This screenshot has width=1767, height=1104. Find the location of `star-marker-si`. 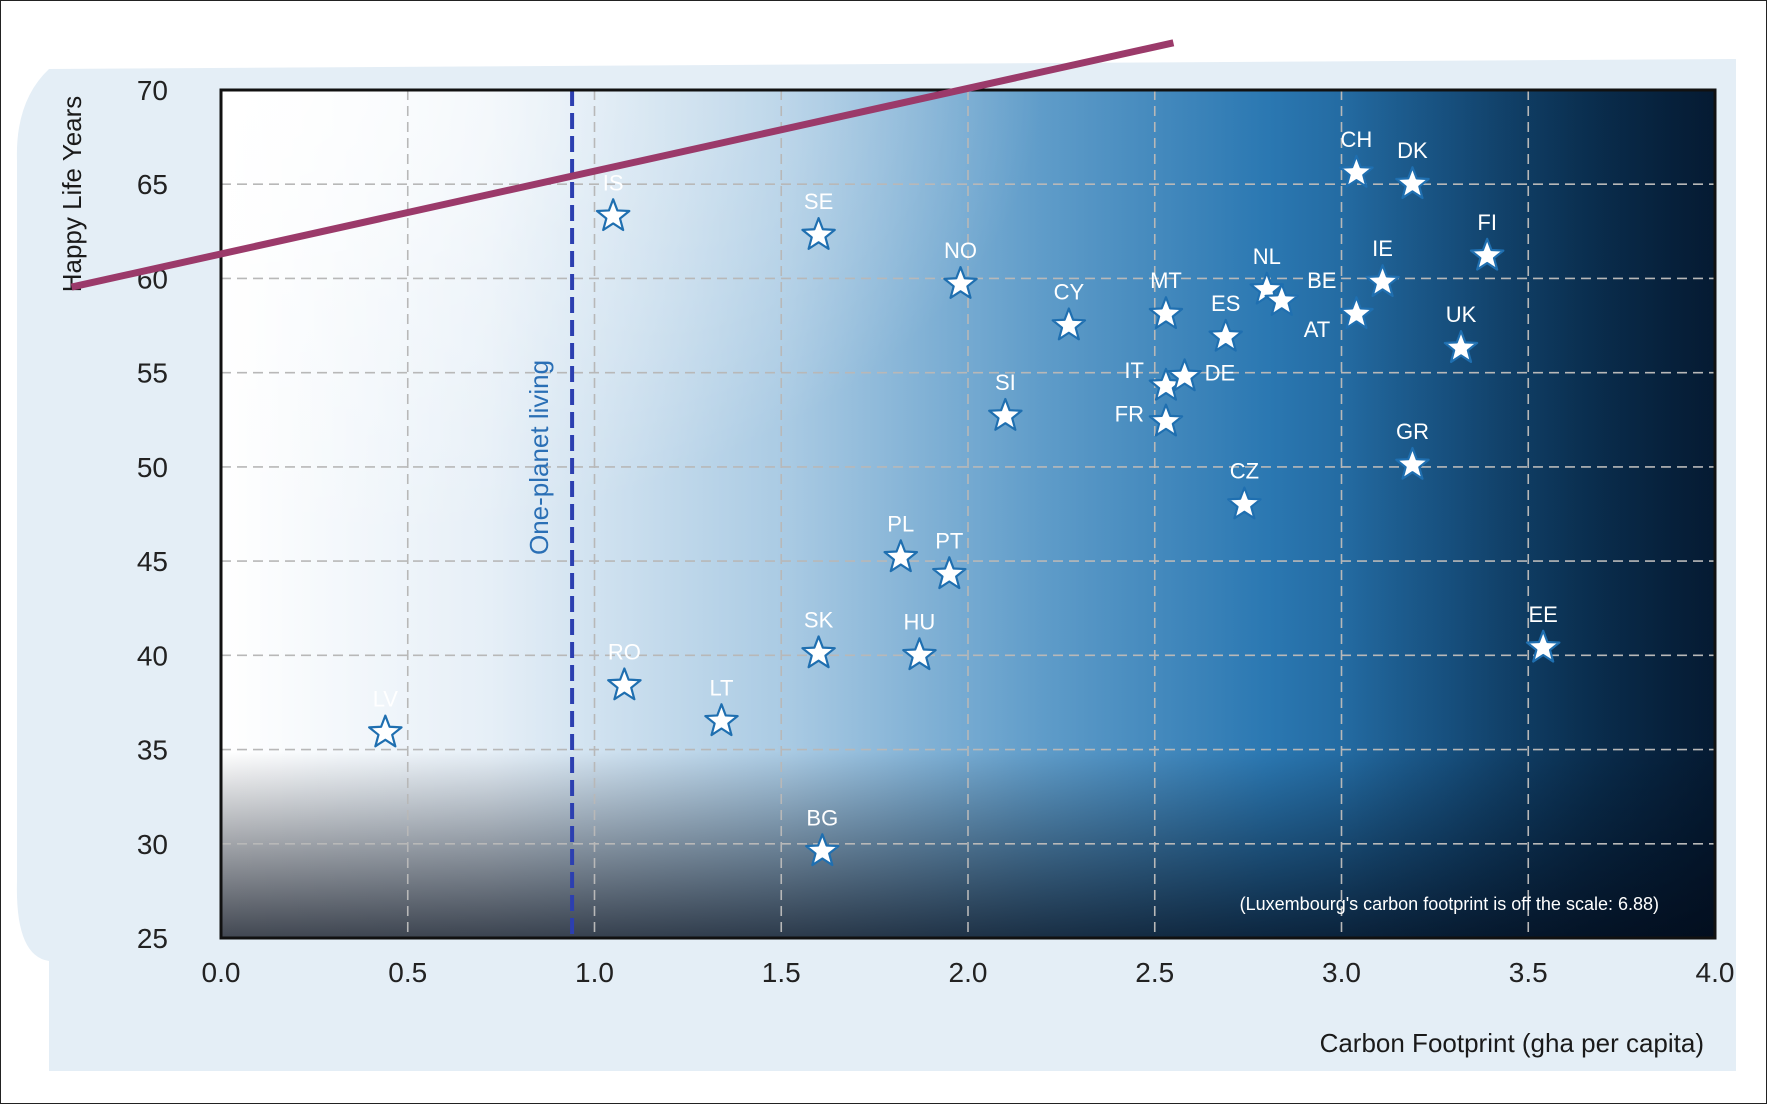

star-marker-si is located at coordinates (1005, 414).